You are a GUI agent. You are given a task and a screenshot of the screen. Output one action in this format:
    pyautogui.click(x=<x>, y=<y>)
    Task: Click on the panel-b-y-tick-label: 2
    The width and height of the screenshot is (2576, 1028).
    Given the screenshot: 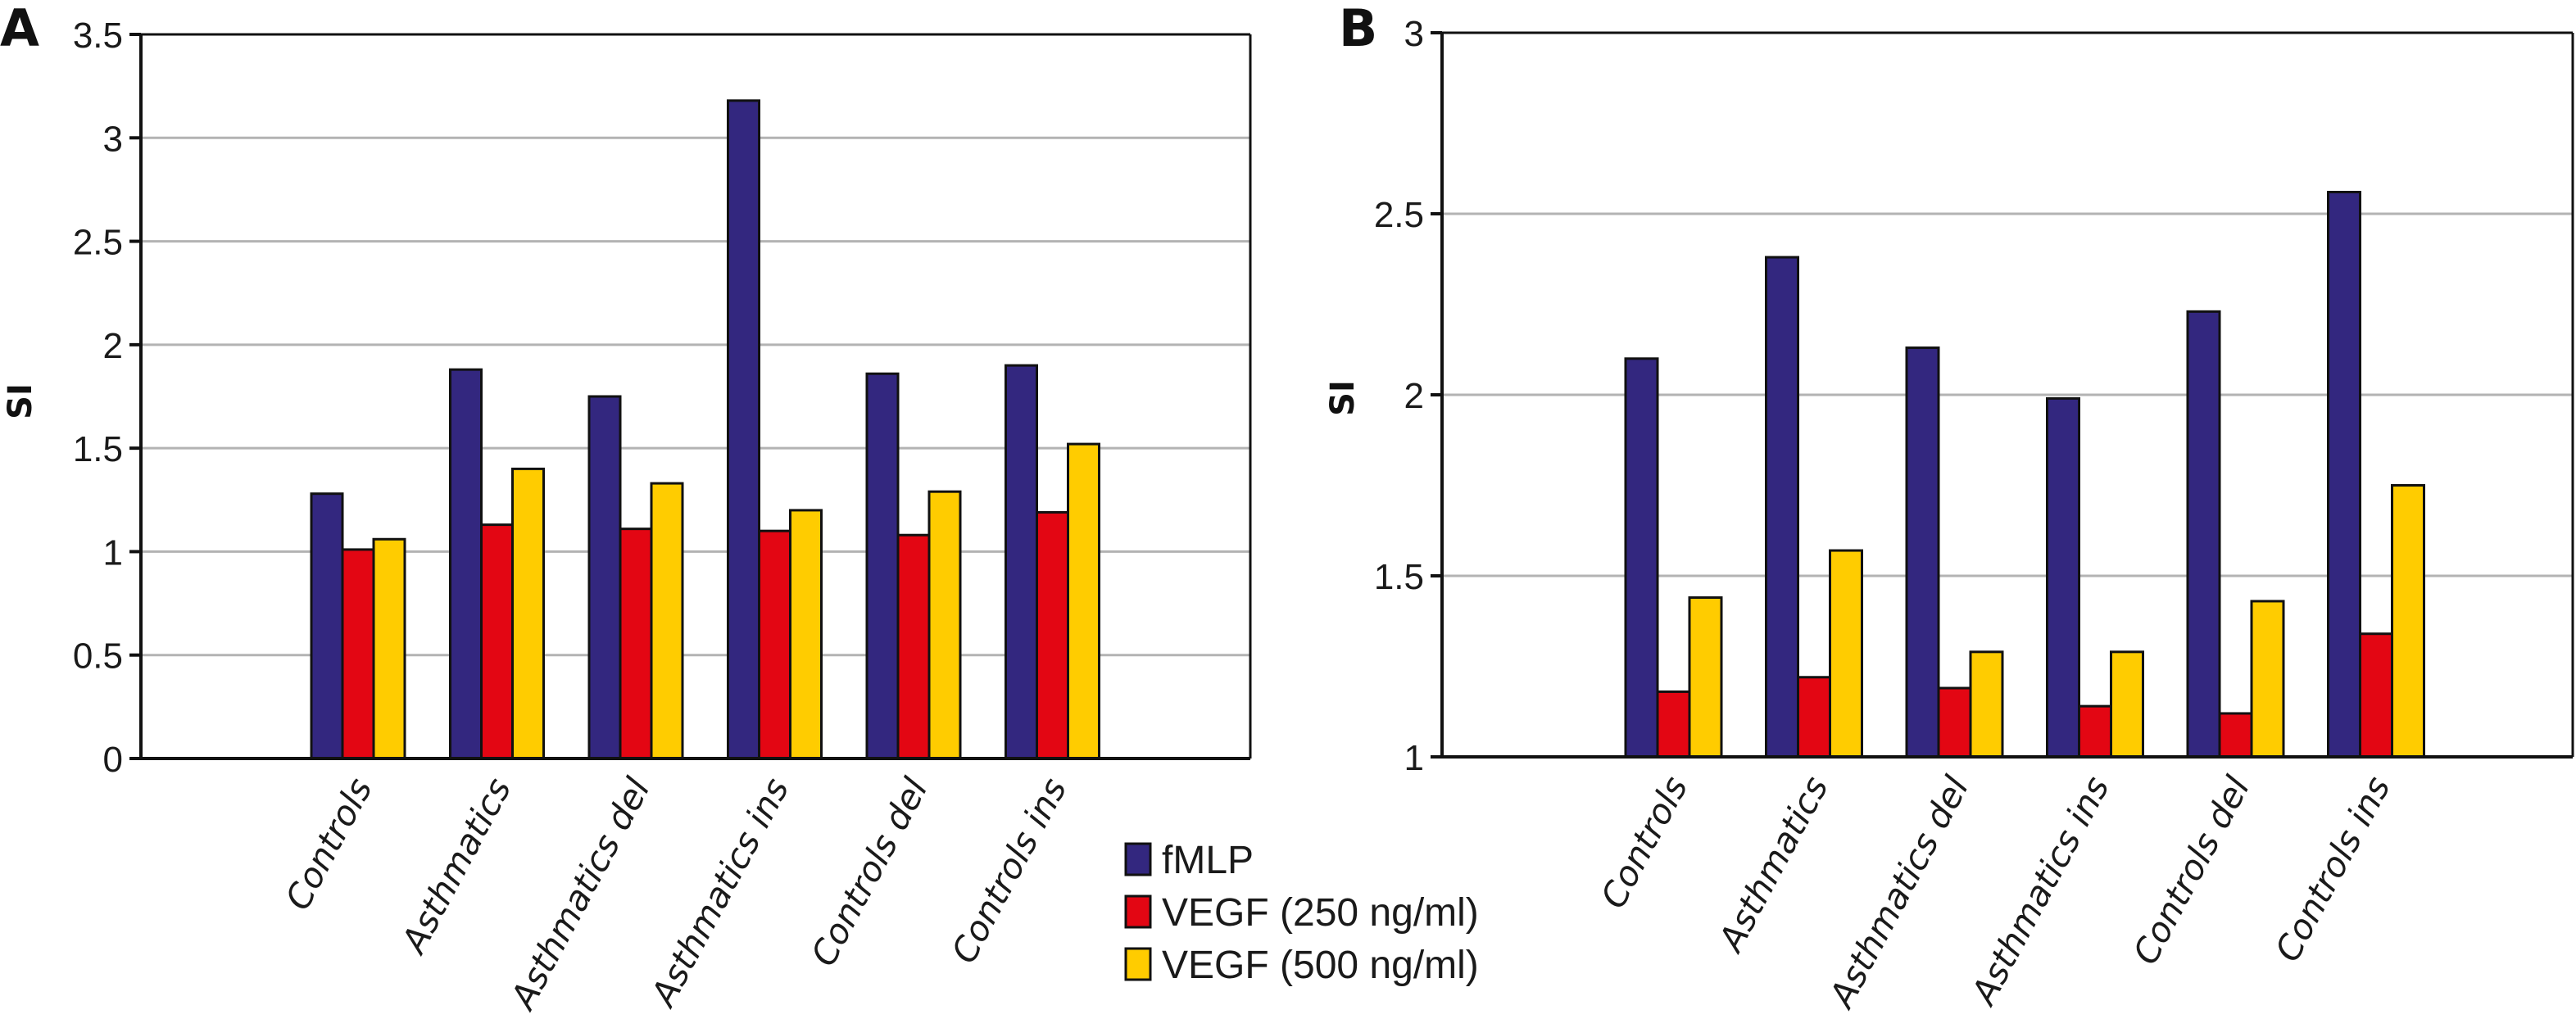 What is the action you would take?
    pyautogui.click(x=1414, y=396)
    